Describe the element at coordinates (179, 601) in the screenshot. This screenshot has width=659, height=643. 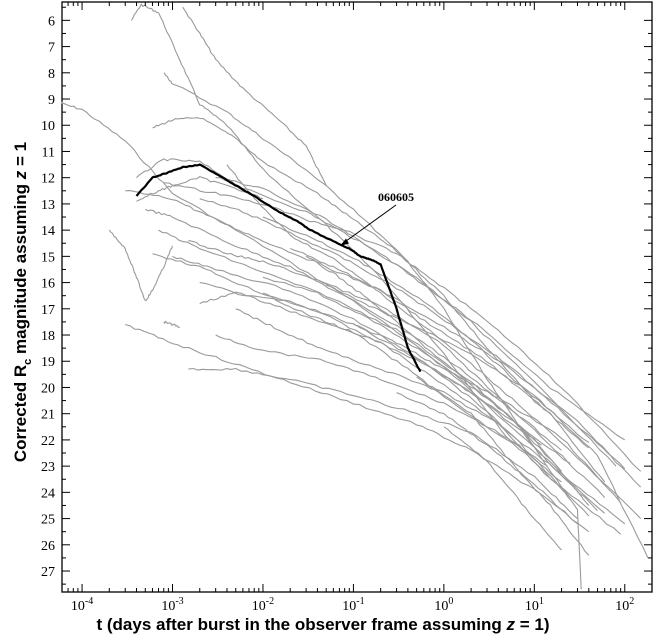
I see `x-tick-exponent: -3` at that location.